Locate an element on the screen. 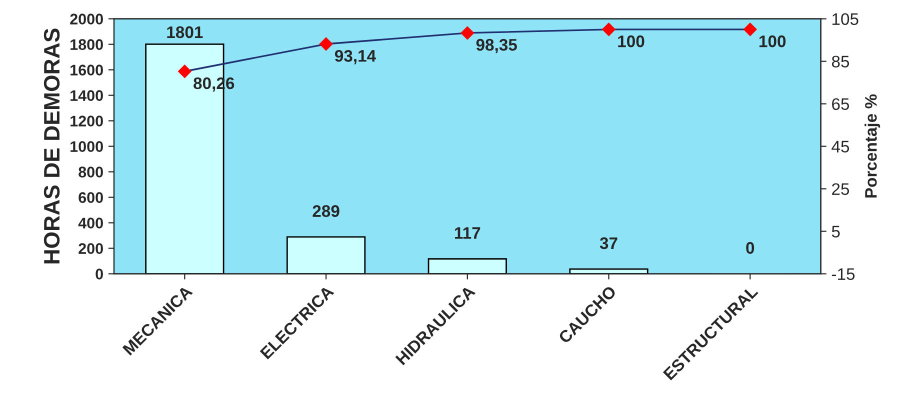  y-tick-label: 1400 is located at coordinates (86, 95).